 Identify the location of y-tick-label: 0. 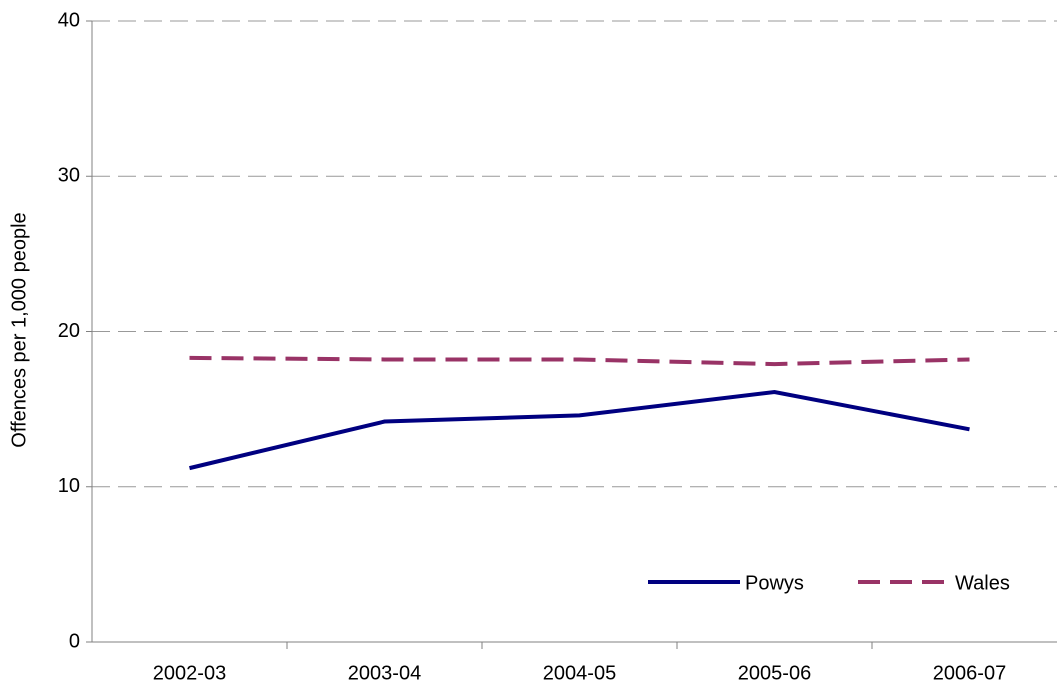
(74, 641).